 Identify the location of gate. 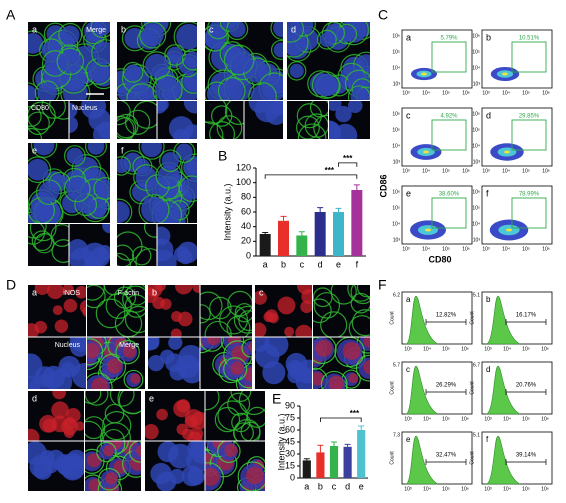
(529, 135).